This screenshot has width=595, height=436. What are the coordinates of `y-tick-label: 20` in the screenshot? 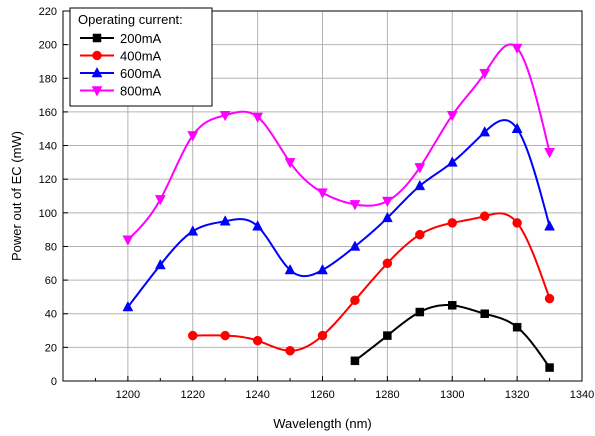 It's located at (51, 348).